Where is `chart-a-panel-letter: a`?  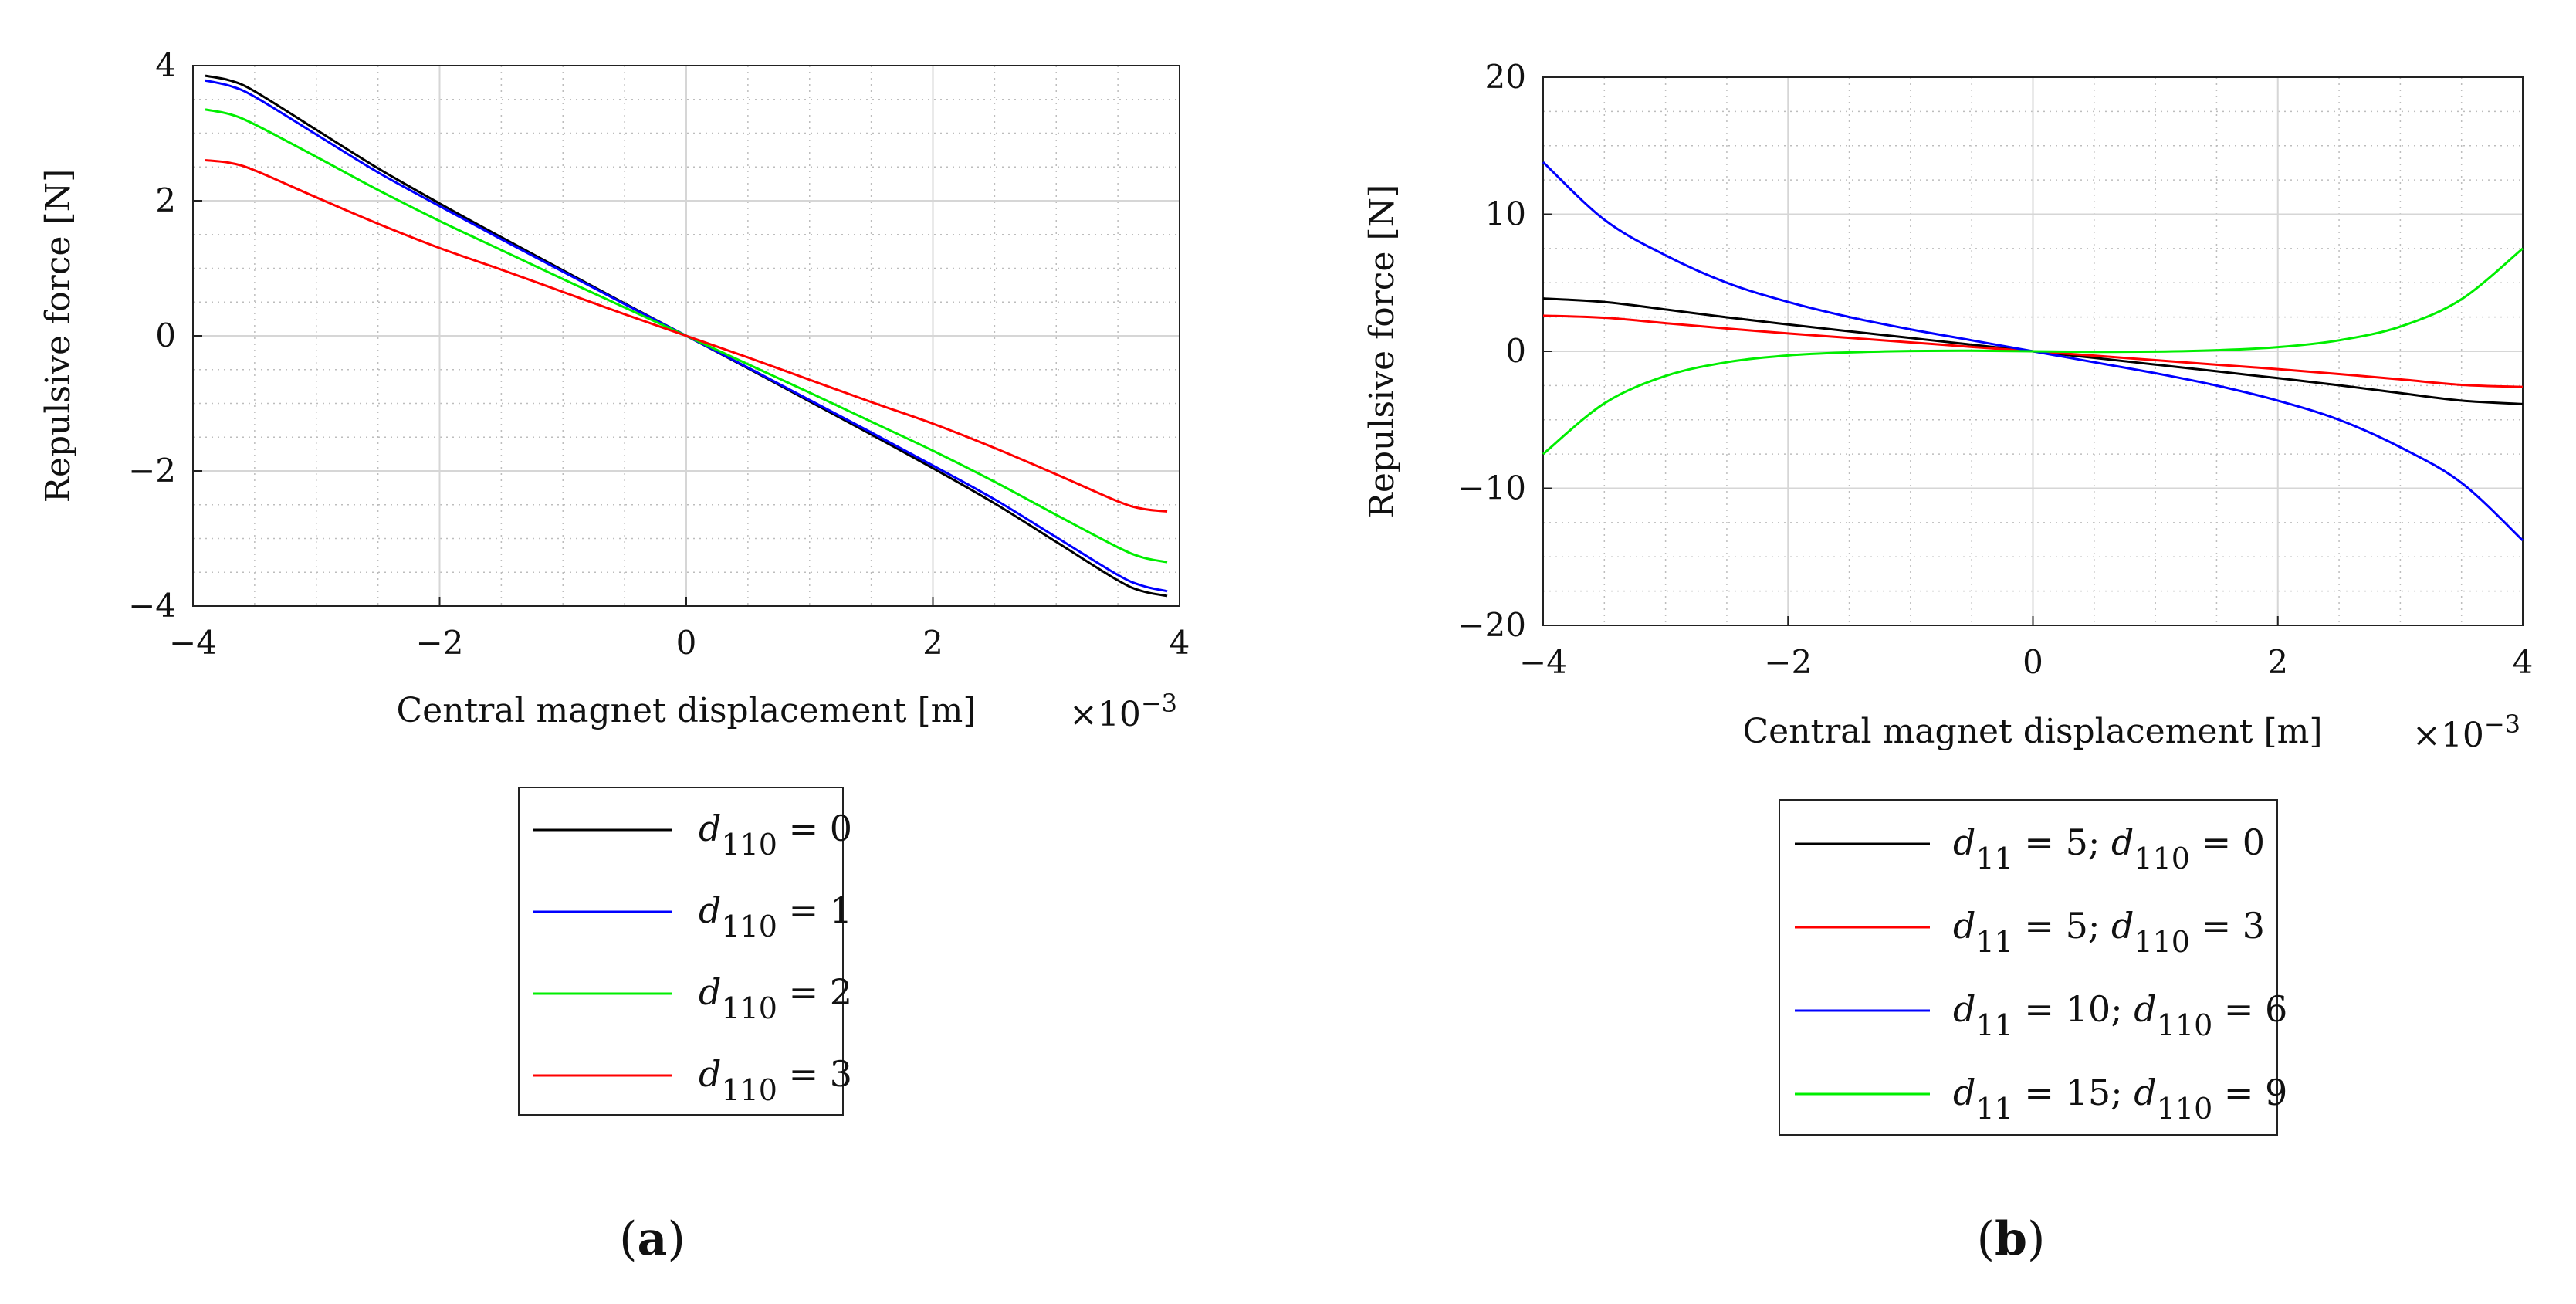 chart-a-panel-letter: a is located at coordinates (653, 1239).